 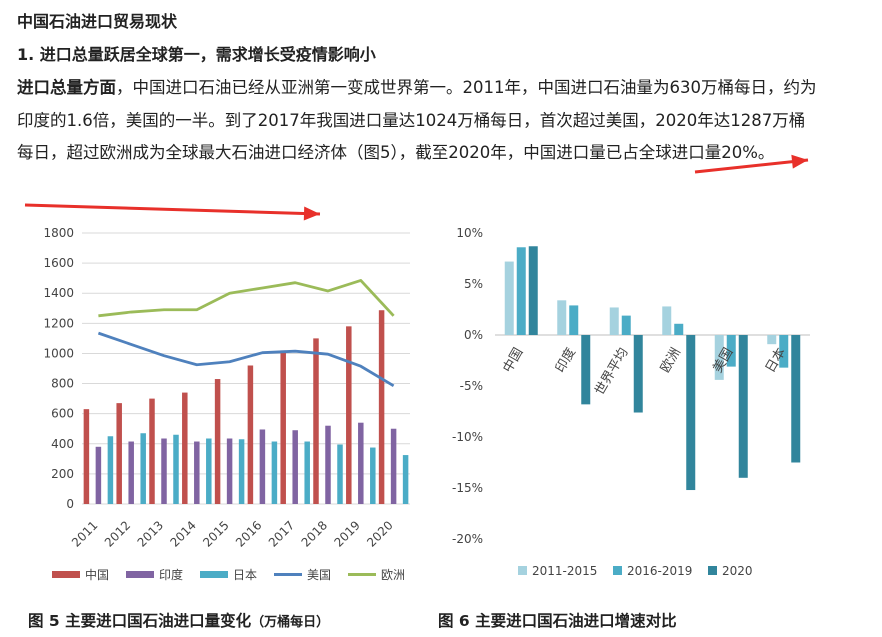 What do you see at coordinates (659, 571) in the screenshot?
I see `legend-label: 2016-2019` at bounding box center [659, 571].